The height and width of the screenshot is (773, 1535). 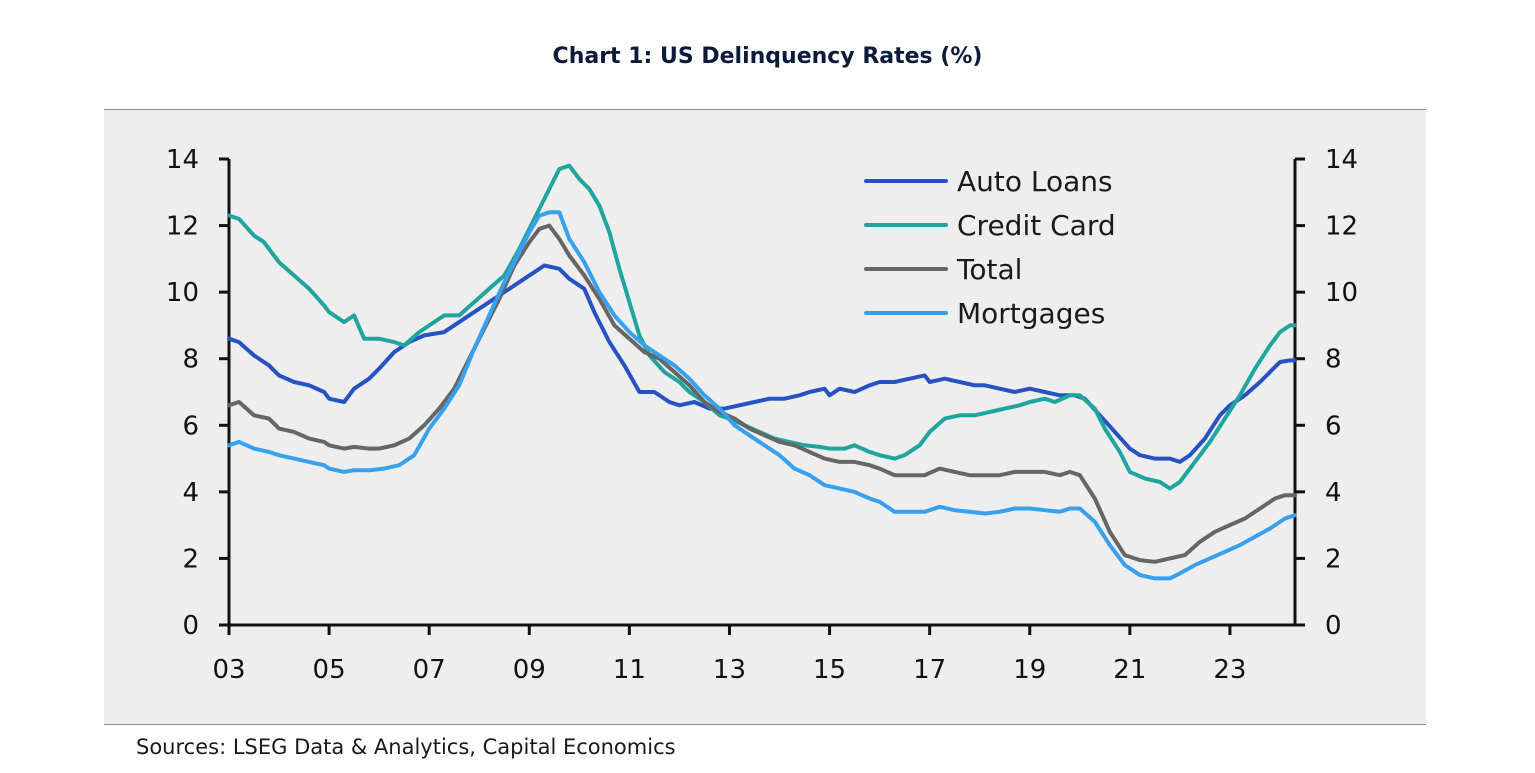 What do you see at coordinates (629, 670) in the screenshot?
I see `x-tick-label: 11` at bounding box center [629, 670].